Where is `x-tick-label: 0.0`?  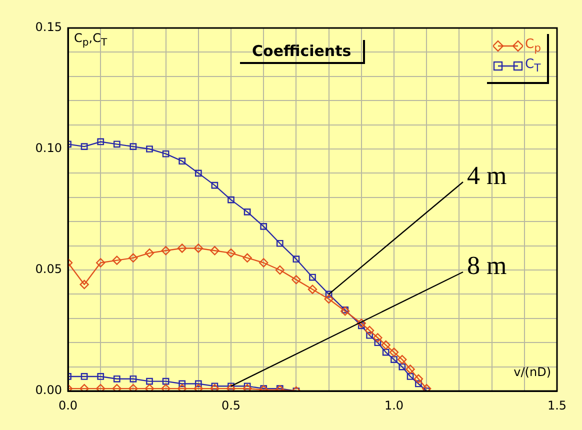
x-tick-label: 0.0 is located at coordinates (68, 405).